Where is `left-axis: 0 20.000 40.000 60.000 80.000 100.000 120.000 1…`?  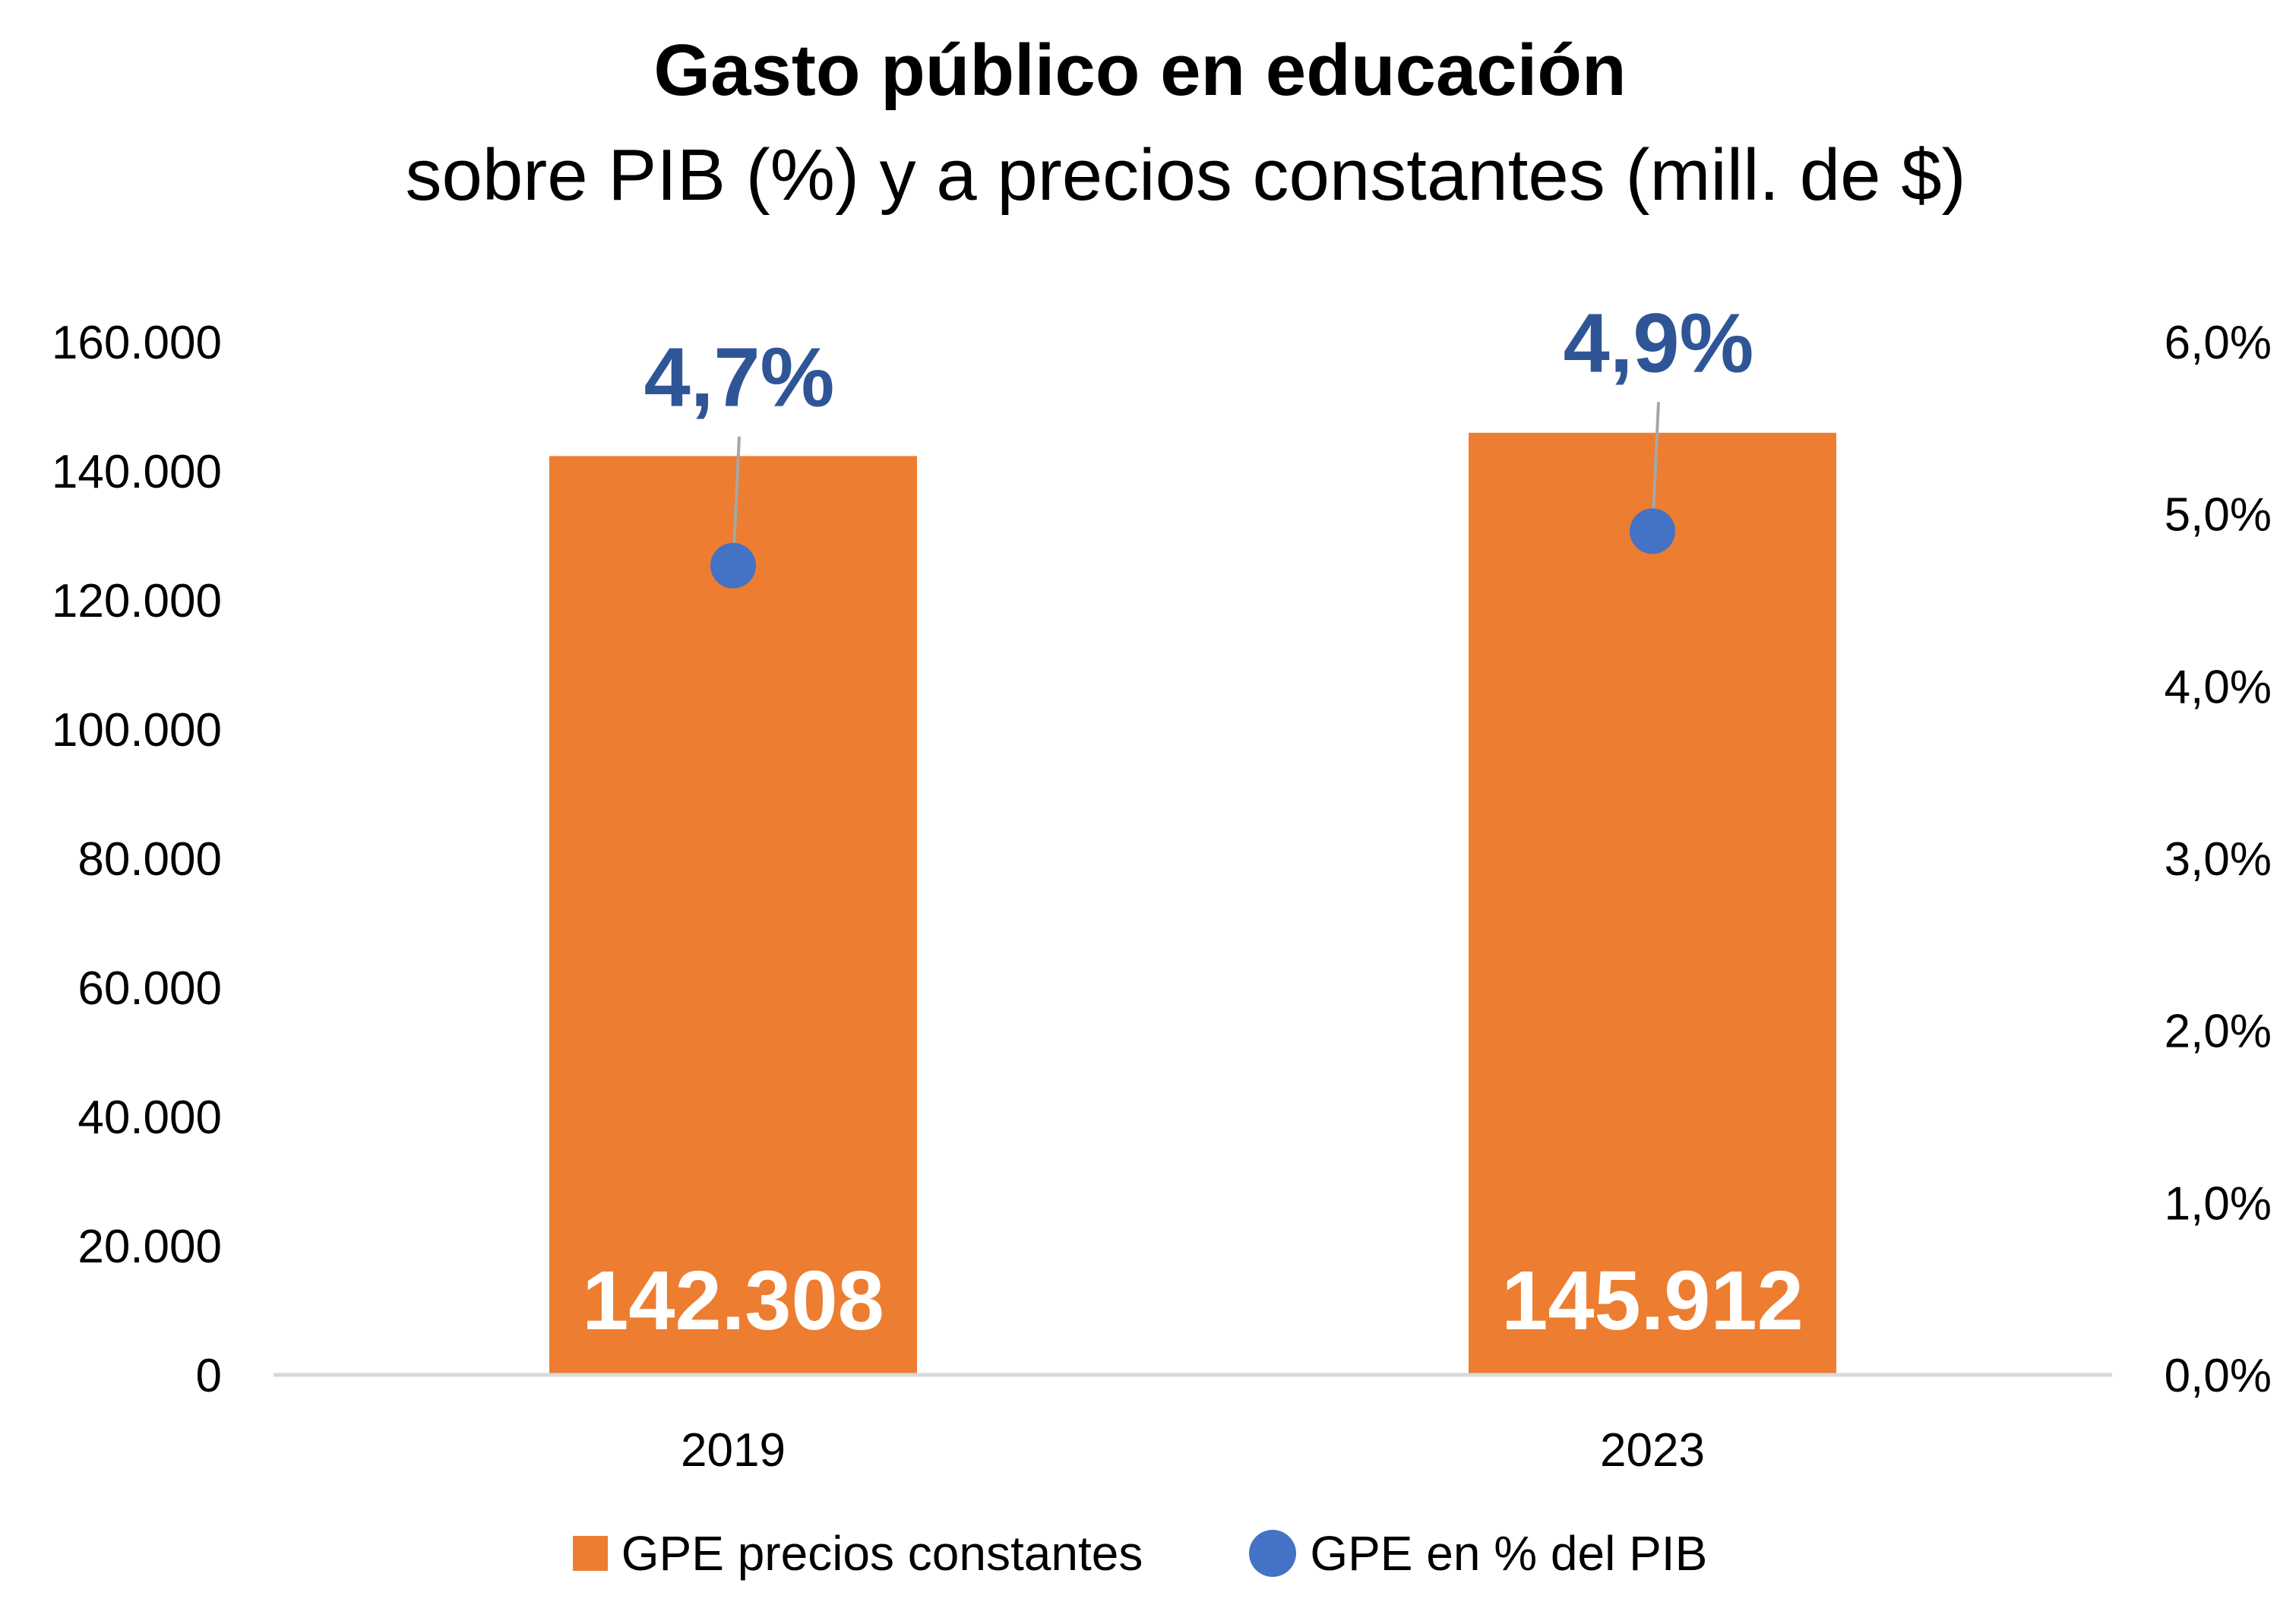 left-axis: 0 20.000 40.000 60.000 80.000 100.000 120.000 1… is located at coordinates (137, 860).